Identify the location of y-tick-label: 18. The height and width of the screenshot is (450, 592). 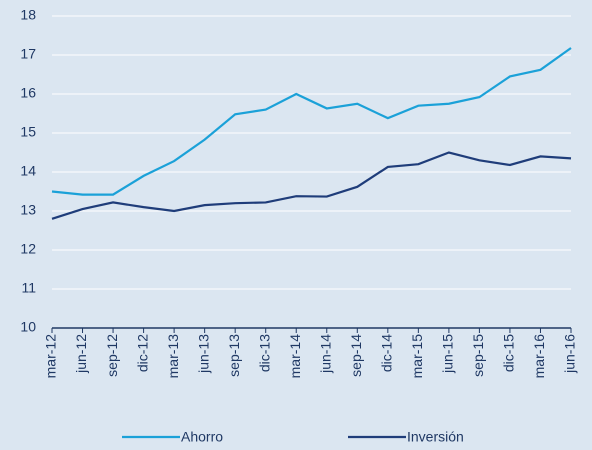
(28, 15).